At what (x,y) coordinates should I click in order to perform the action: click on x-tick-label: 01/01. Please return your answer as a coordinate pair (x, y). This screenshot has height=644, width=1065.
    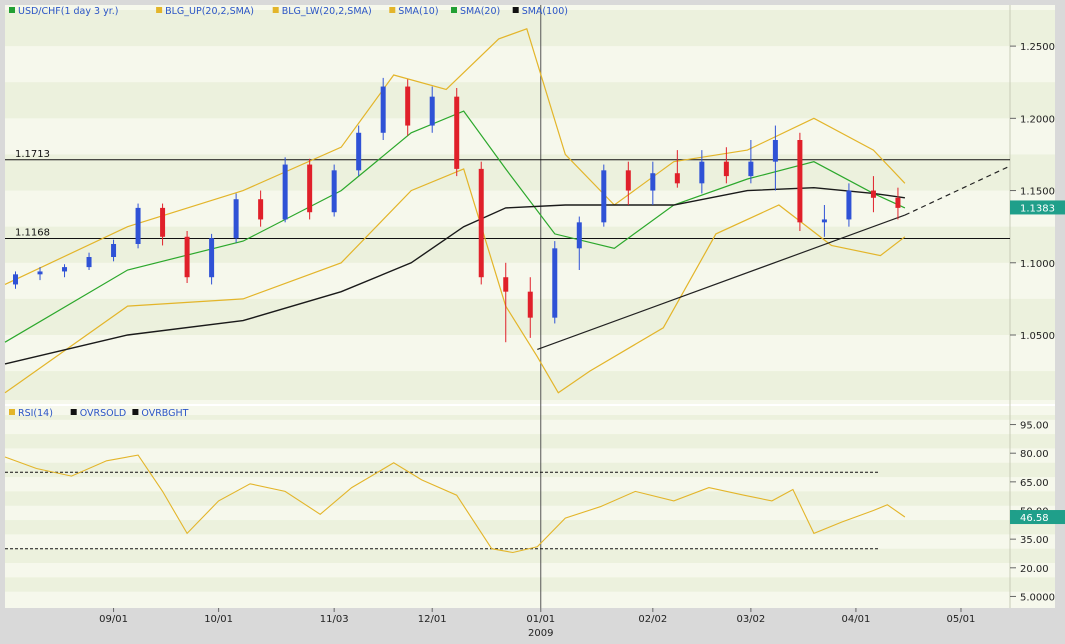
    Looking at the image, I should click on (540, 619).